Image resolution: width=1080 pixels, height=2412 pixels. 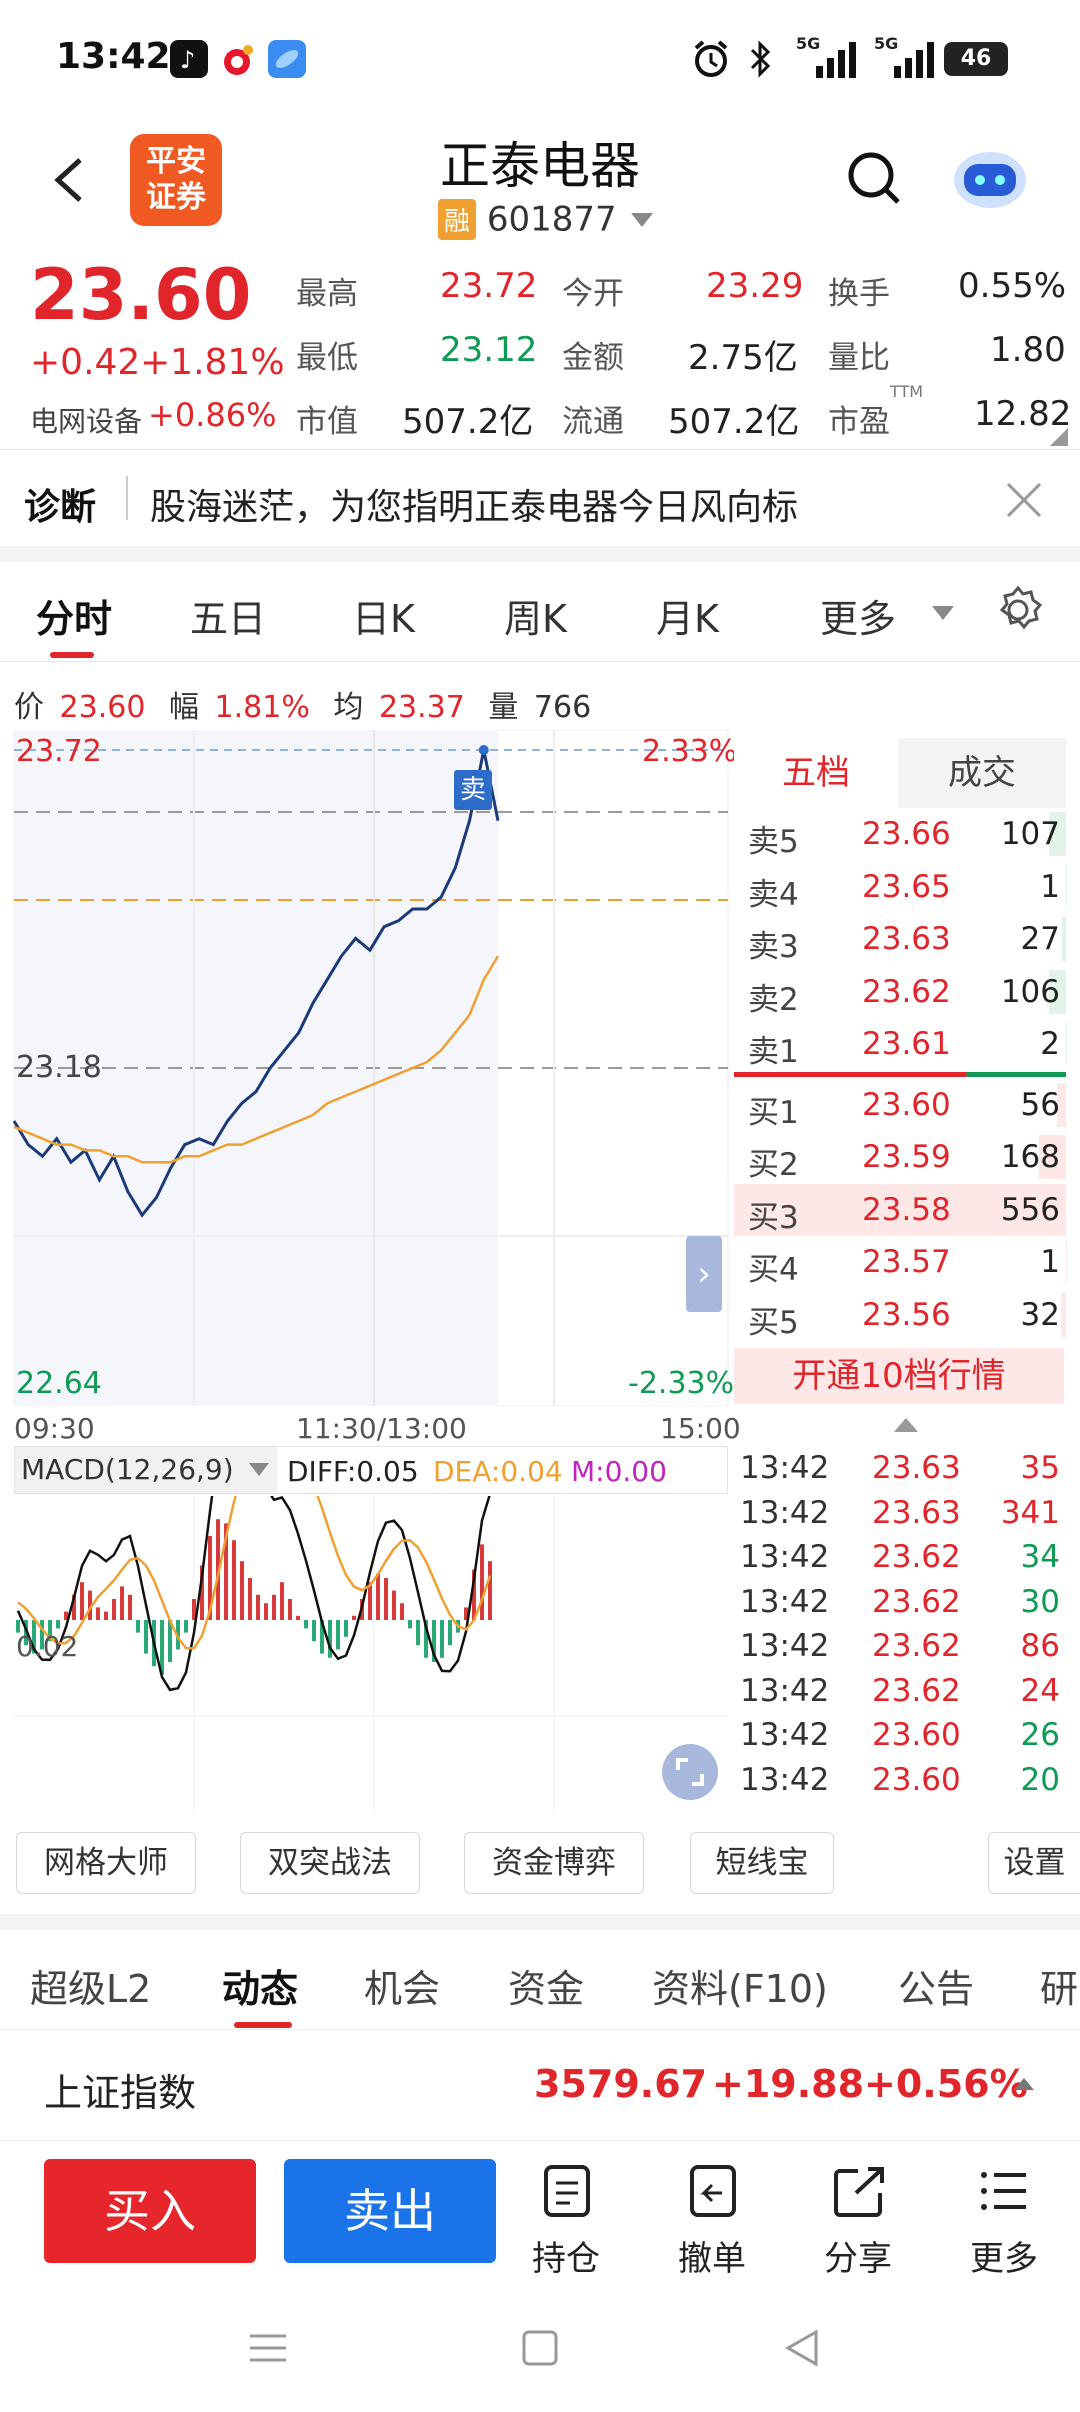 I want to click on bid-row: 买3 23.58 556, so click(x=900, y=1209).